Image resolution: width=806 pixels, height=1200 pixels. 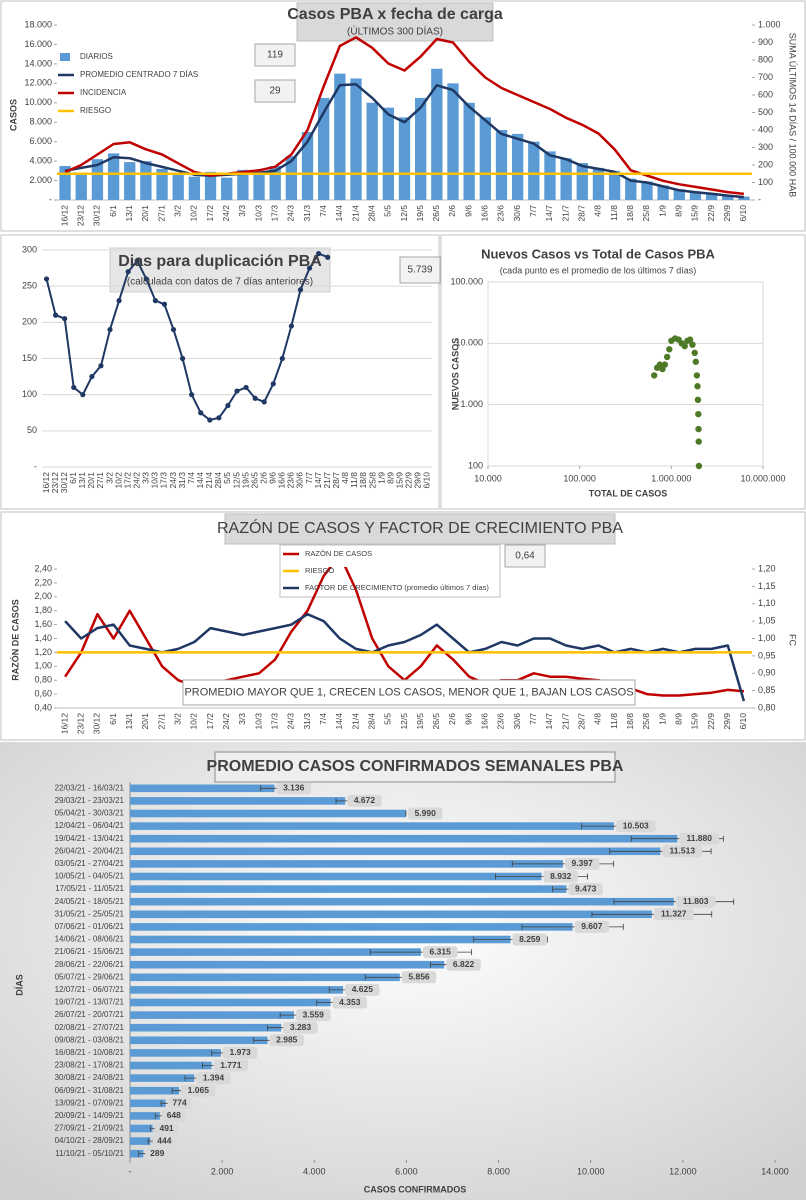 What do you see at coordinates (765, 77) in the screenshot?
I see `y2-tick-label: 700` at bounding box center [765, 77].